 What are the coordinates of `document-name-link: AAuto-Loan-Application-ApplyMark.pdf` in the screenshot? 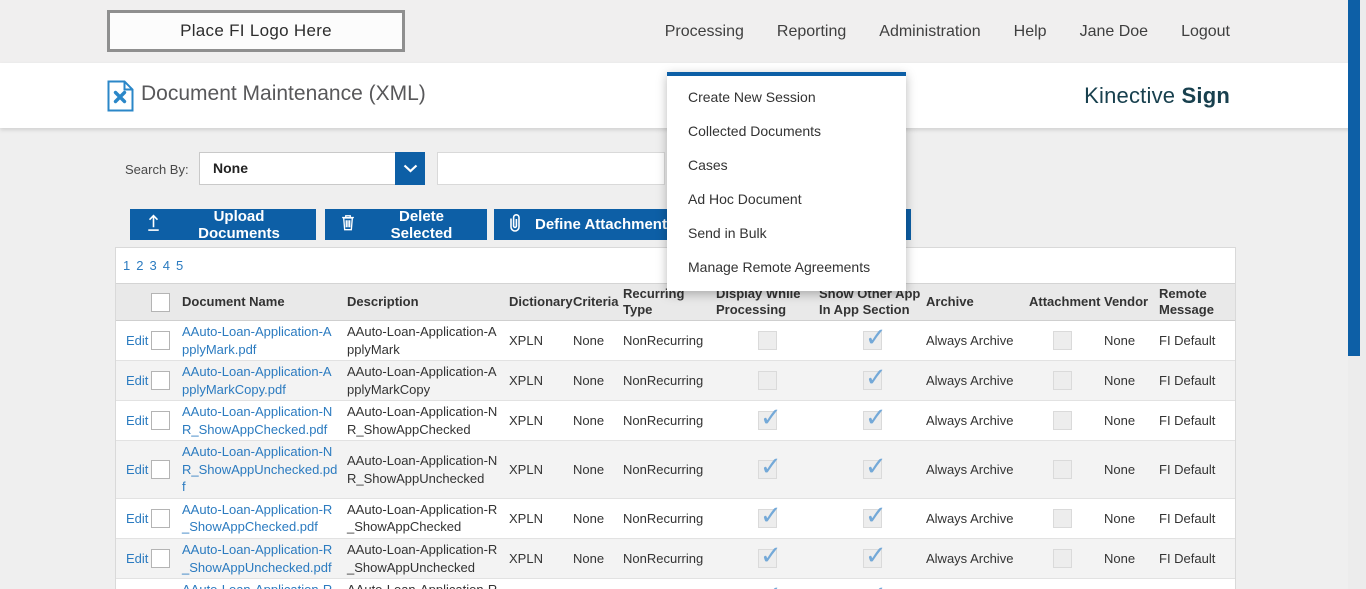 It's located at (257, 340).